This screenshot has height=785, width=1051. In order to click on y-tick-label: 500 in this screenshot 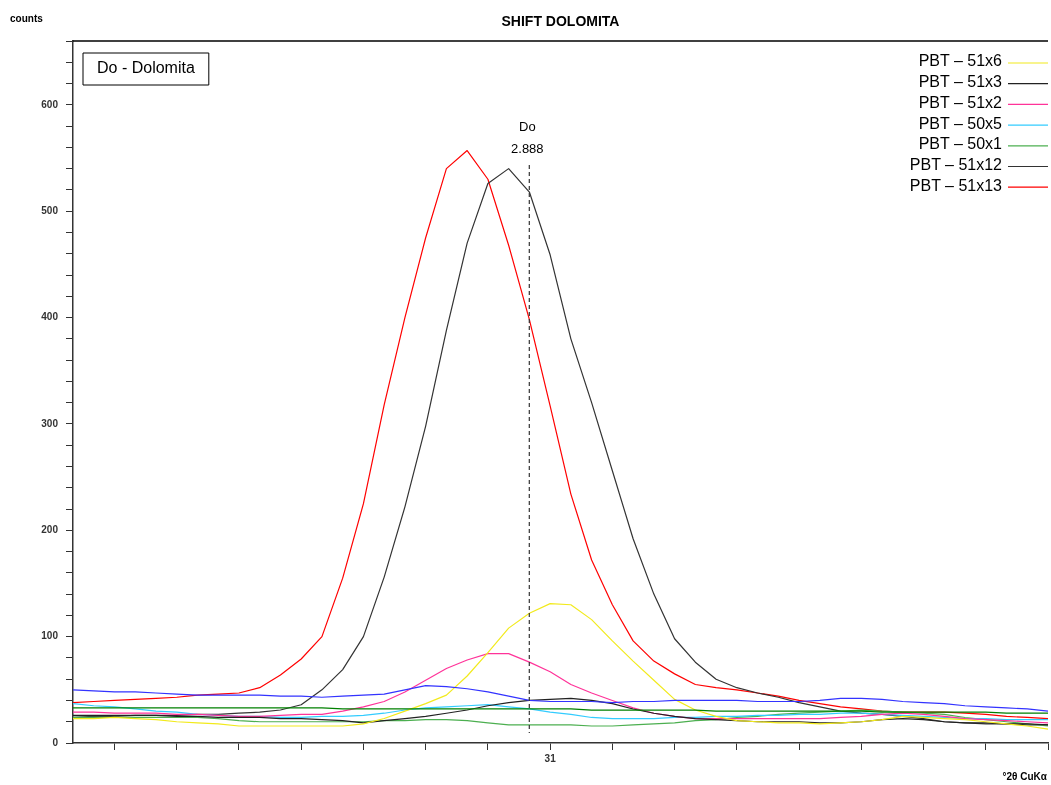, I will do `click(50, 210)`.